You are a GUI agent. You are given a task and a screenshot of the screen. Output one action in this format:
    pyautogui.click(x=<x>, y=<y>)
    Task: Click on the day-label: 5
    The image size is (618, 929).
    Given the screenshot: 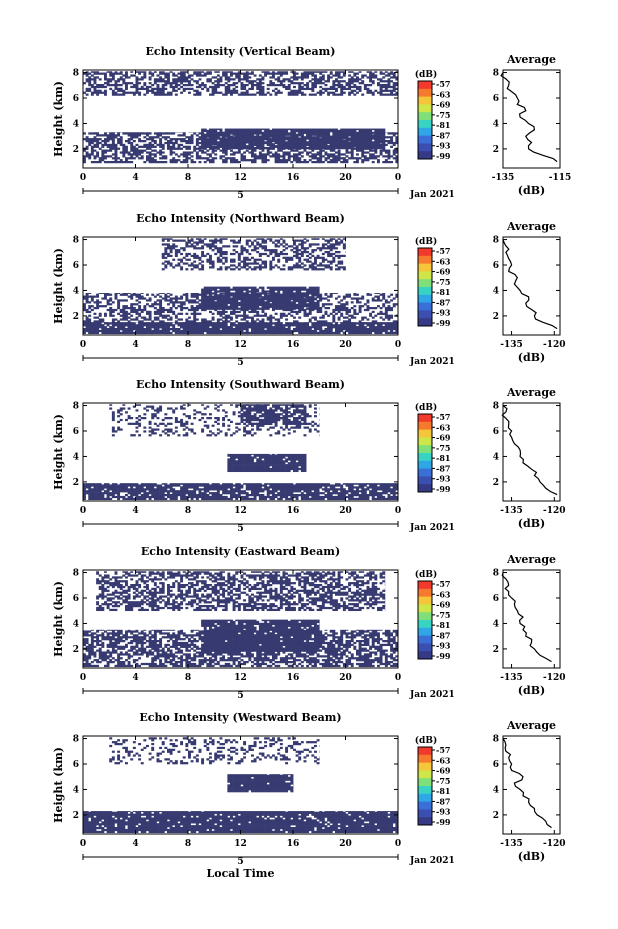 What is the action you would take?
    pyautogui.click(x=240, y=196)
    